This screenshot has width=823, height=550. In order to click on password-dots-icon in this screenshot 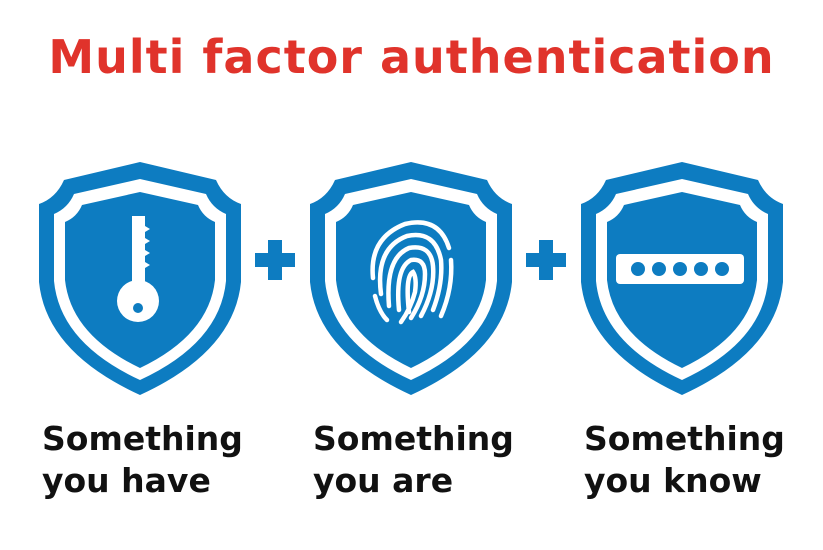, I will do `click(680, 269)`.